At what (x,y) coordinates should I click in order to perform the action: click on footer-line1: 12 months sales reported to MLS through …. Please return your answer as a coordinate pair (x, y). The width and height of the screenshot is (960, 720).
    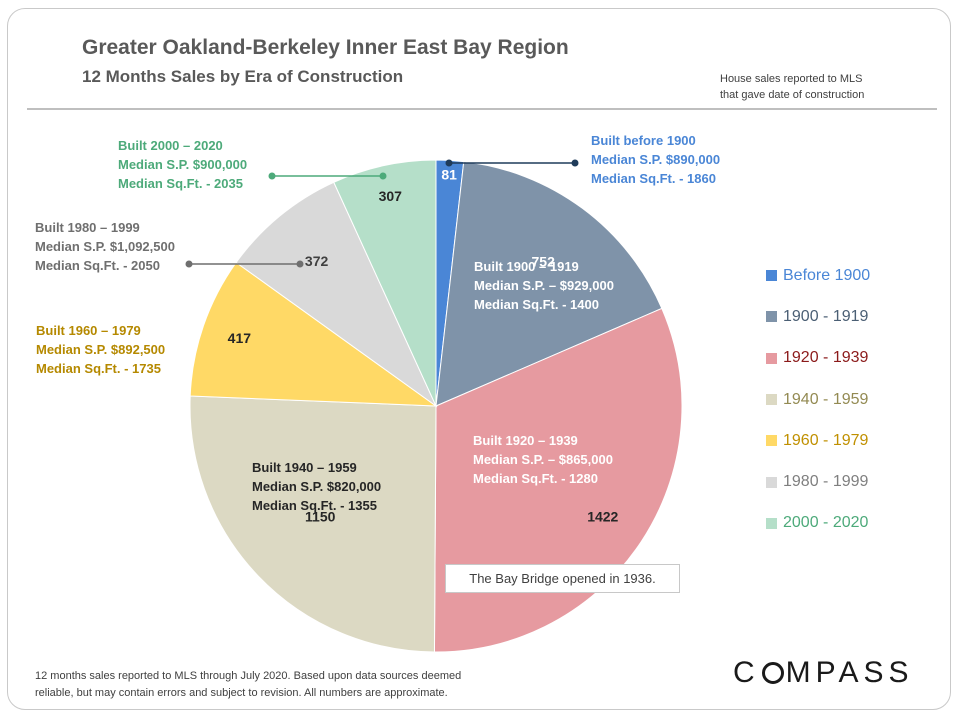
    Looking at the image, I should click on (248, 676).